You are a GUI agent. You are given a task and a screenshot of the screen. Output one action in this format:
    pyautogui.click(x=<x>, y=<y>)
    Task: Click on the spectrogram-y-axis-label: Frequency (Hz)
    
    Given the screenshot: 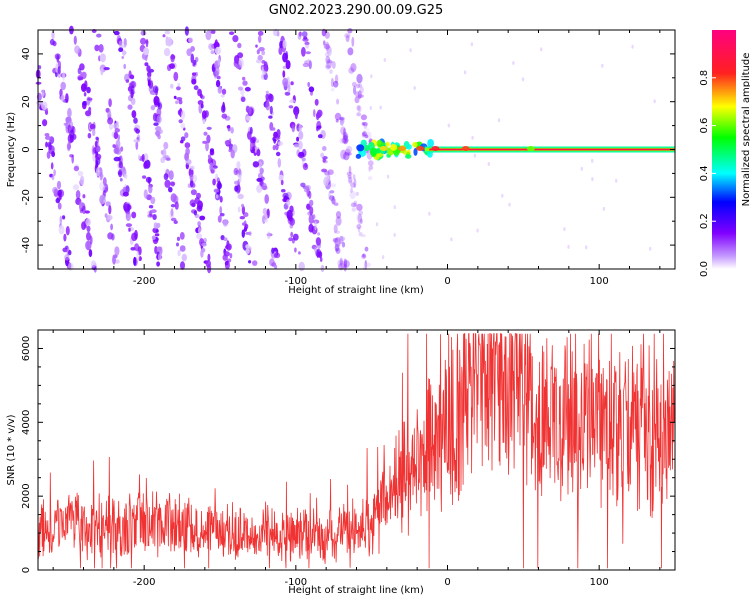 What is the action you would take?
    pyautogui.click(x=11, y=150)
    